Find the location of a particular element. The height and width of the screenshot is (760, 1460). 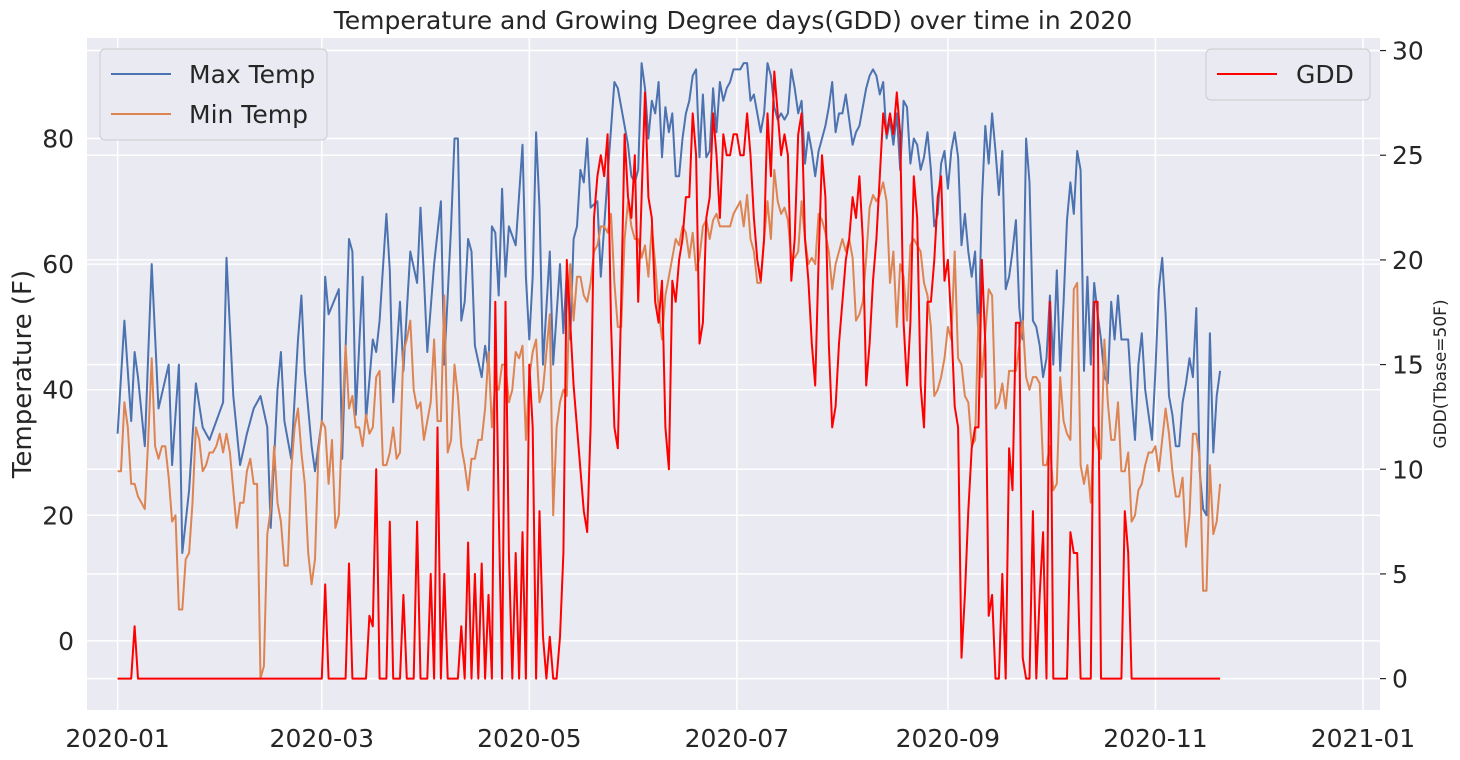

y2-tick-label: 5 is located at coordinates (1400, 574).